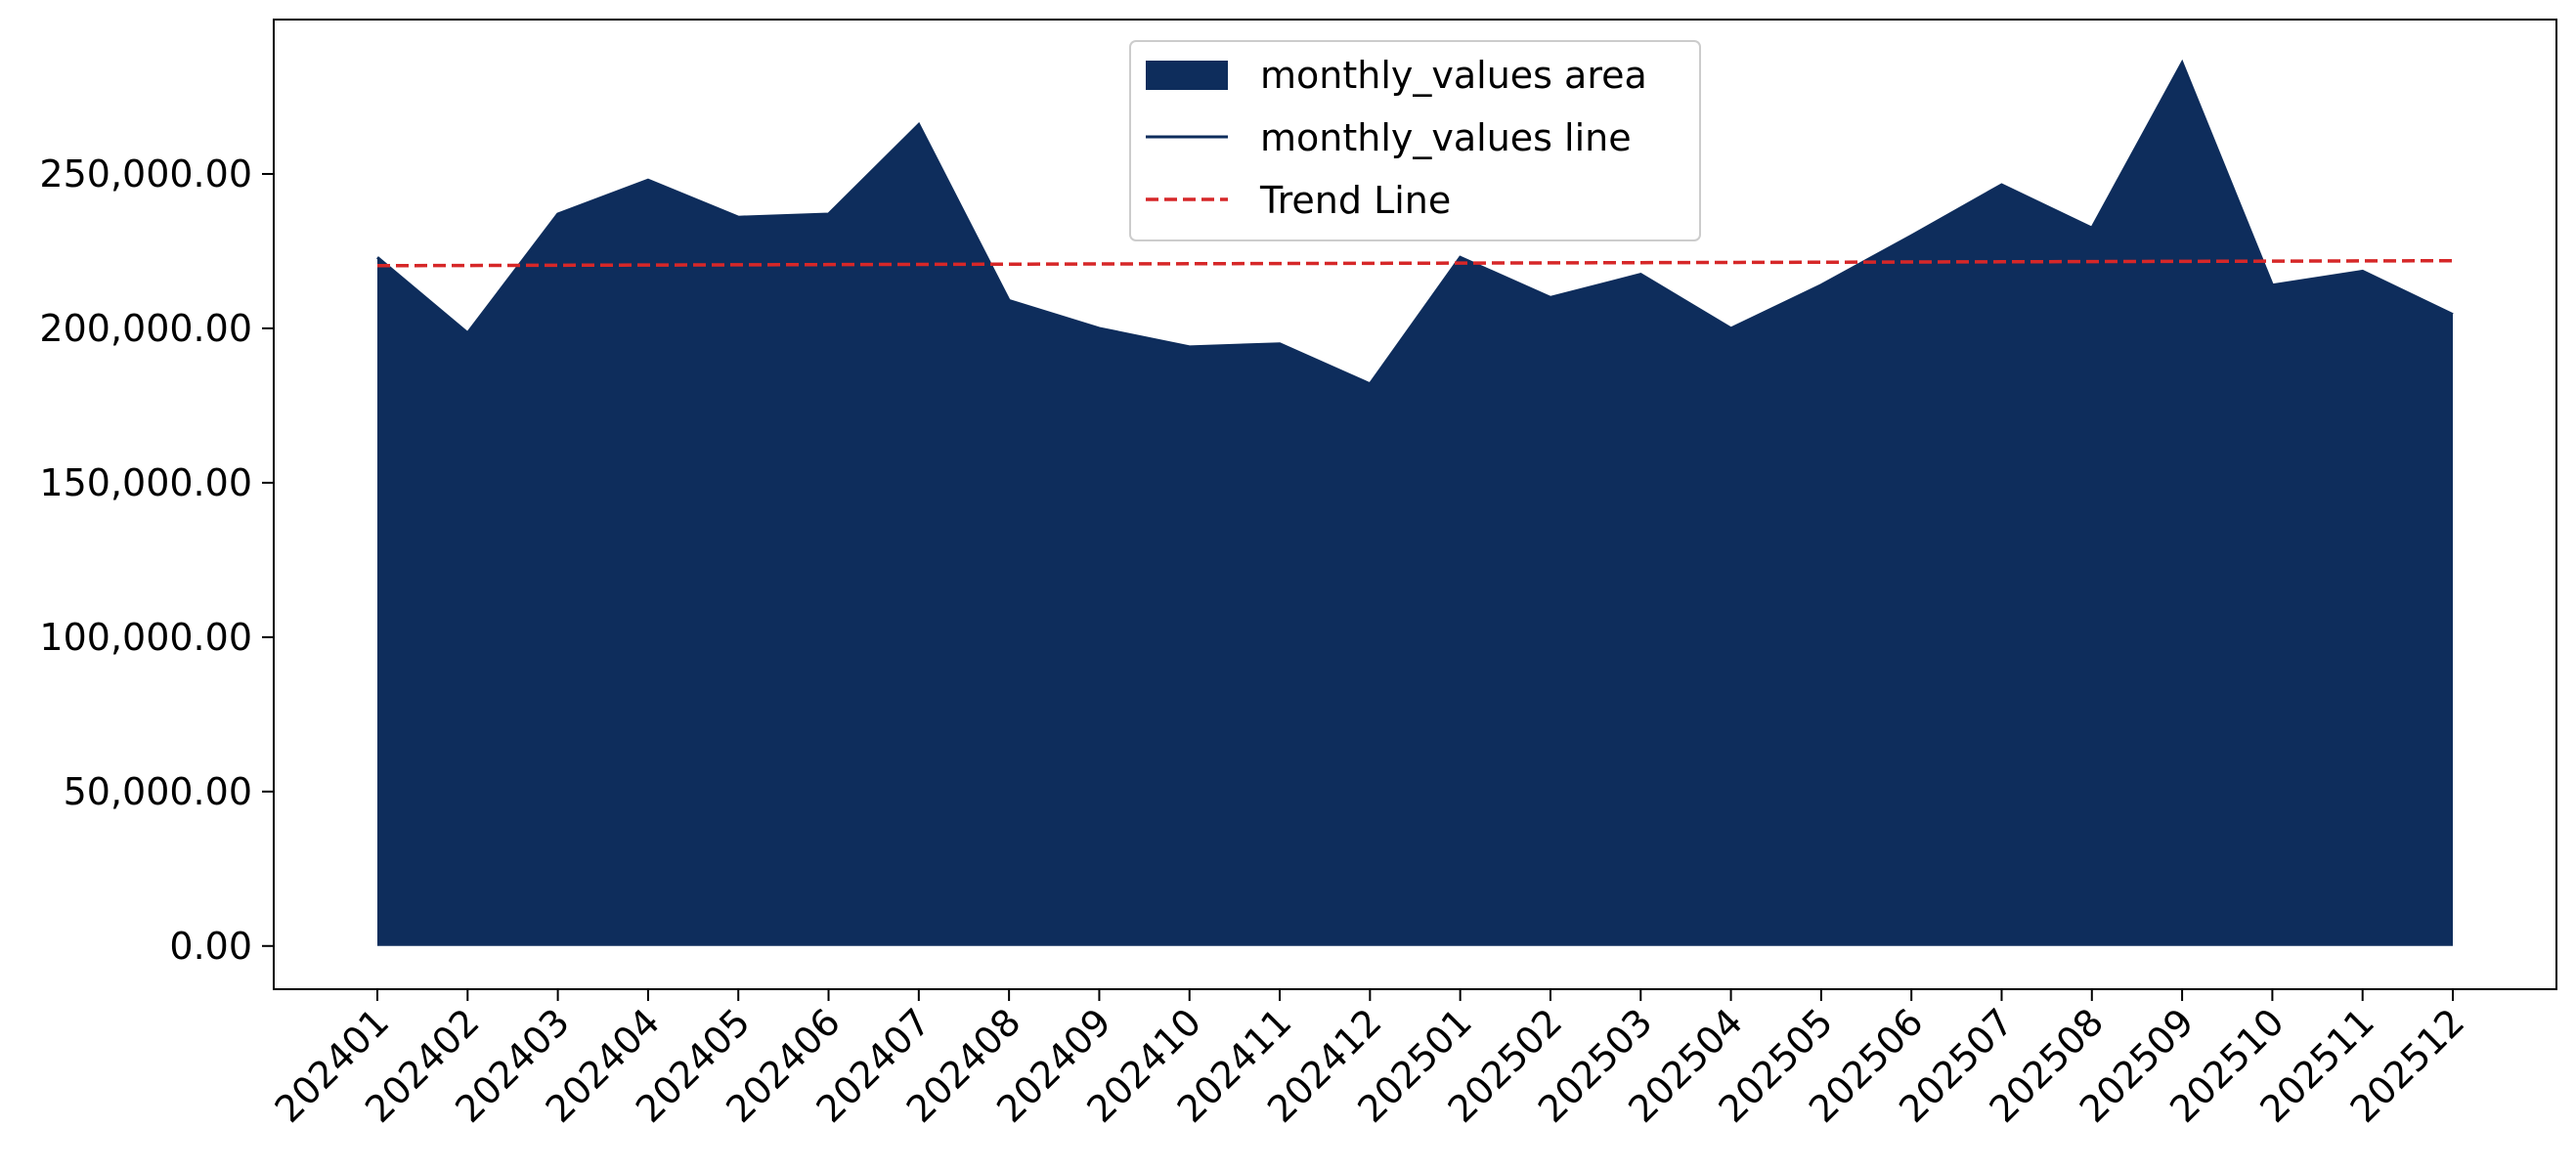 This screenshot has height=1172, width=2576. What do you see at coordinates (1446, 137) in the screenshot?
I see `legend-label-line: monthly_values line` at bounding box center [1446, 137].